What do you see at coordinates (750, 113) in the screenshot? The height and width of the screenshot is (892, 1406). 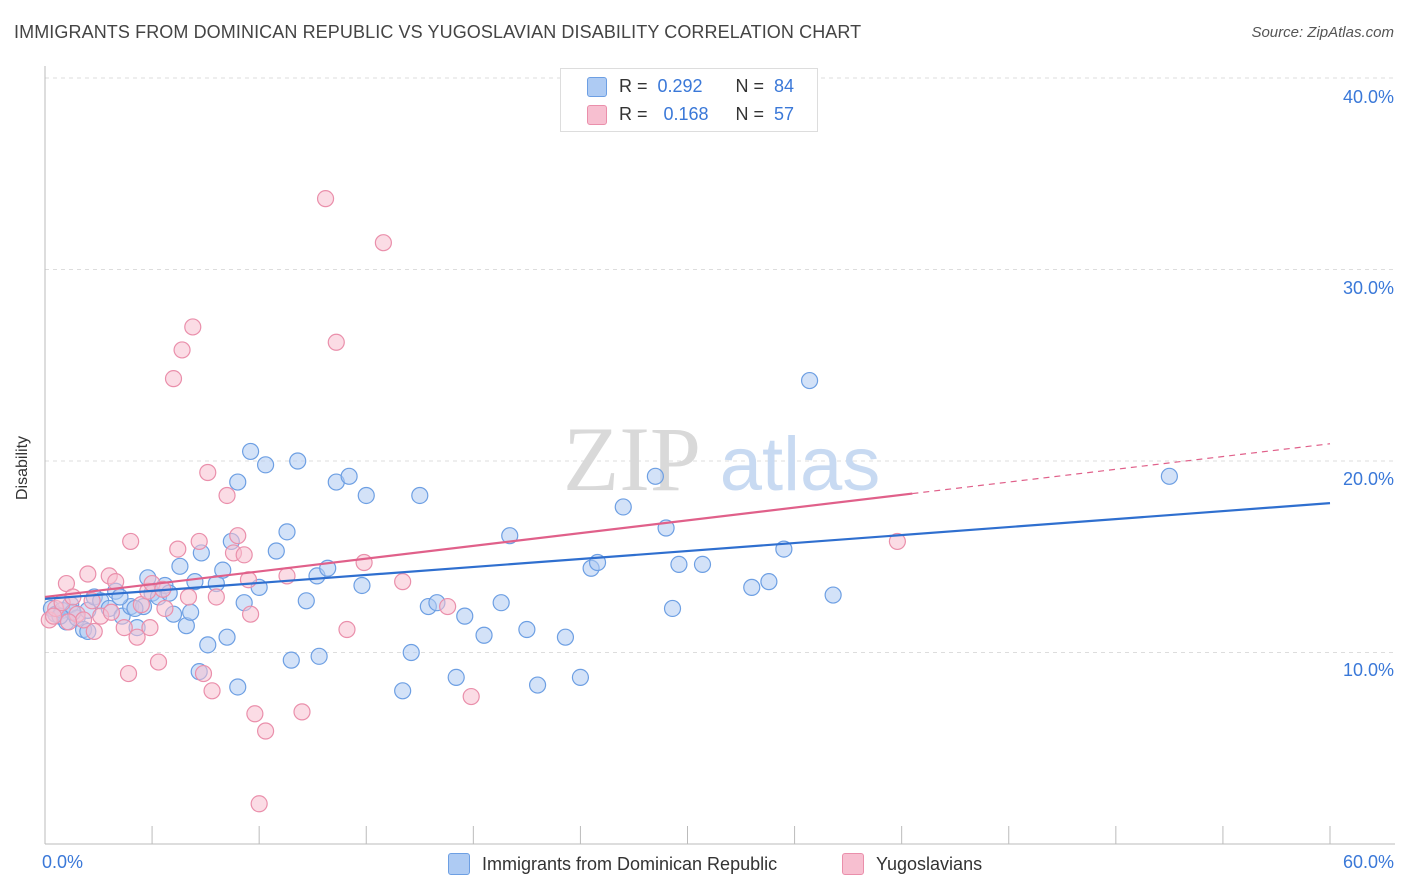 I see `legend-n-label-2: N =` at bounding box center [750, 113].